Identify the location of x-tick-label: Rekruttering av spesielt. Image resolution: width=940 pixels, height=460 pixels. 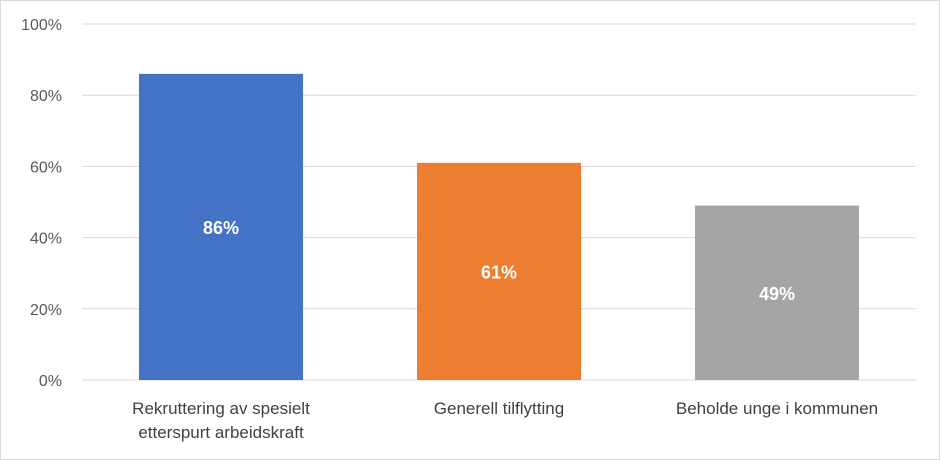
(221, 408).